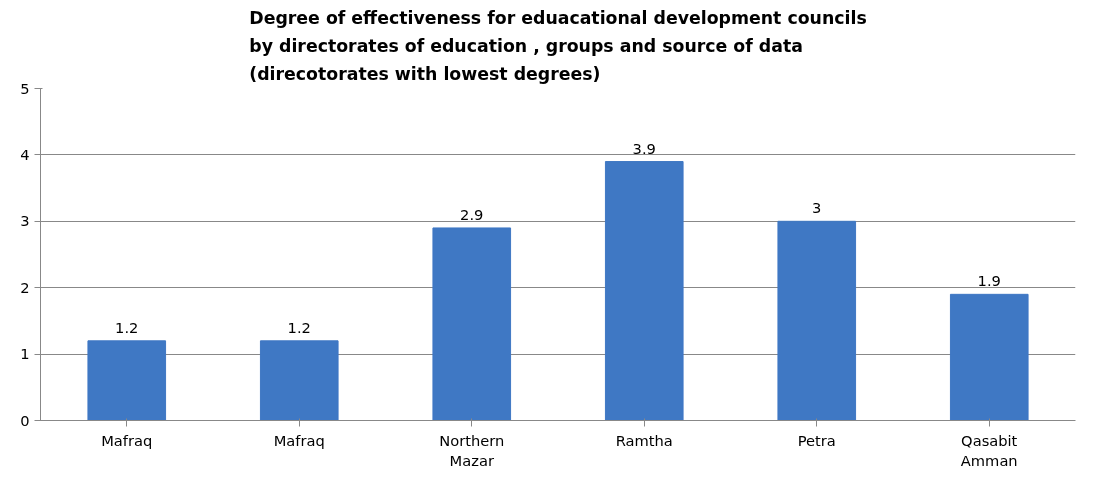  I want to click on y-tick-label: 1, so click(25, 354).